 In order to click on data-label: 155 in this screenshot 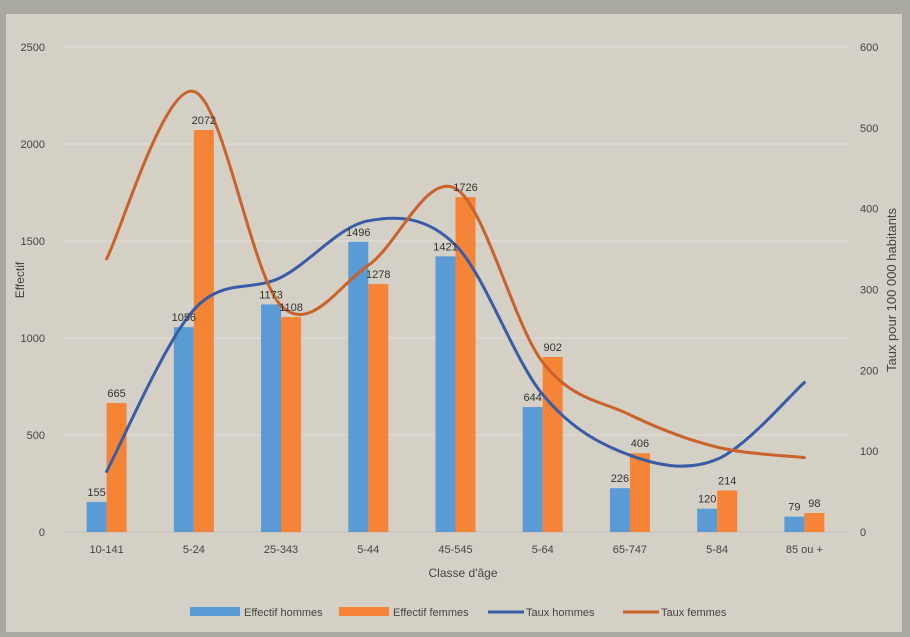, I will do `click(96, 493)`.